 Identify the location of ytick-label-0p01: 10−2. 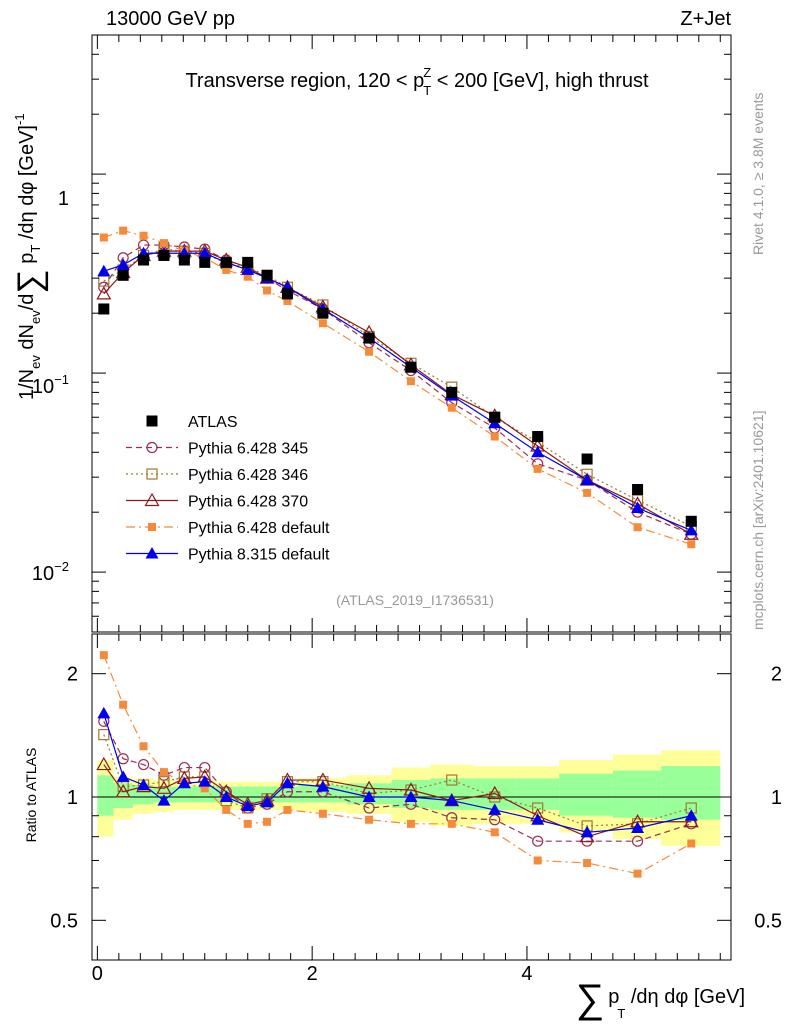
(50, 572).